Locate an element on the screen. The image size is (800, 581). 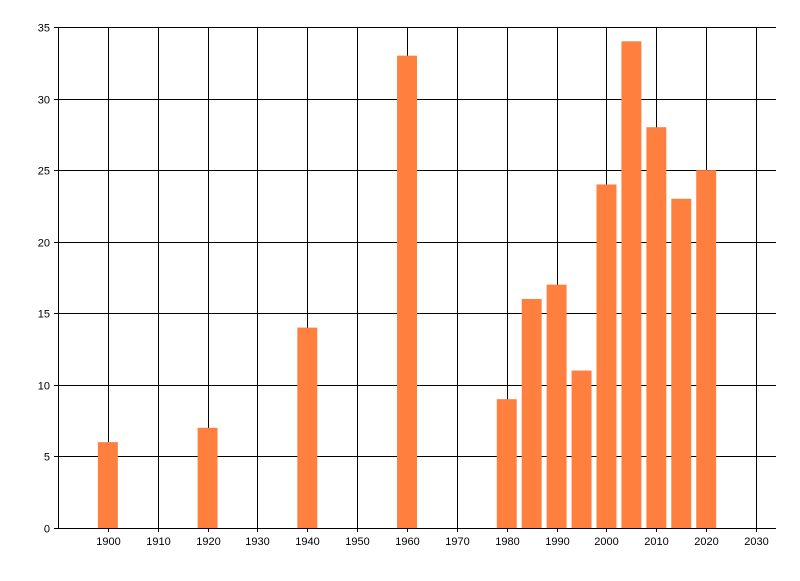
x-tick-label: 1940 is located at coordinates (307, 542).